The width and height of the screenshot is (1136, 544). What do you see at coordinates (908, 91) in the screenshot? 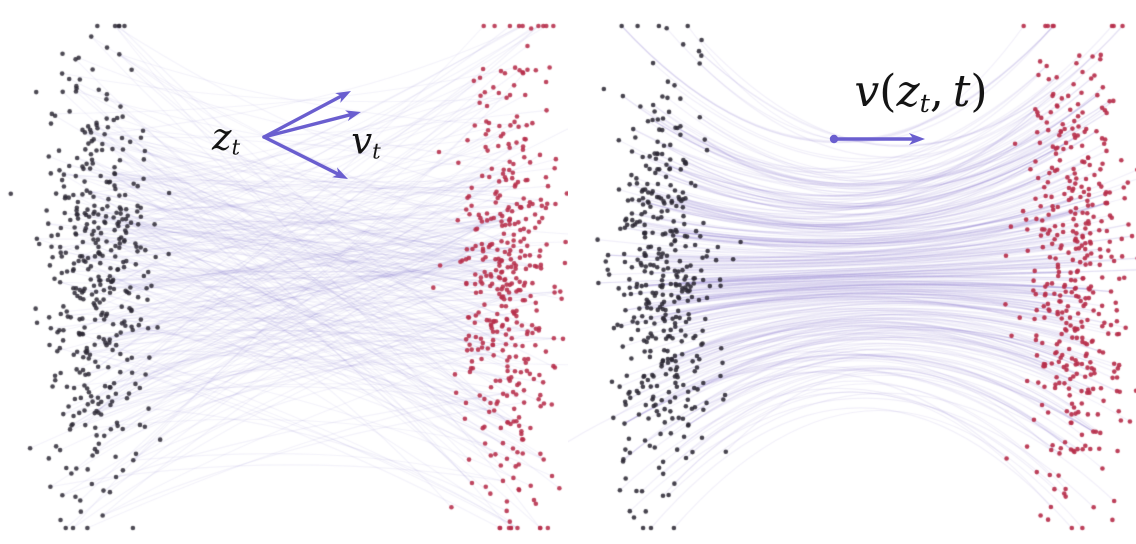
I see `label-v-zt-t-arg: z` at bounding box center [908, 91].